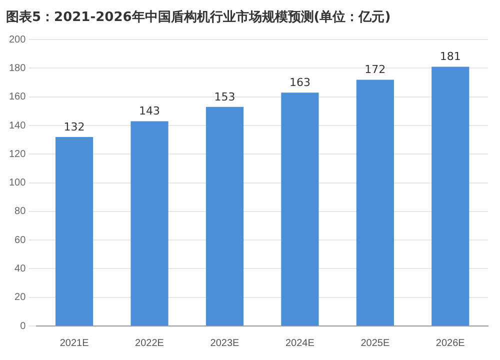  What do you see at coordinates (300, 343) in the screenshot?
I see `x-tick-label: 2024E` at bounding box center [300, 343].